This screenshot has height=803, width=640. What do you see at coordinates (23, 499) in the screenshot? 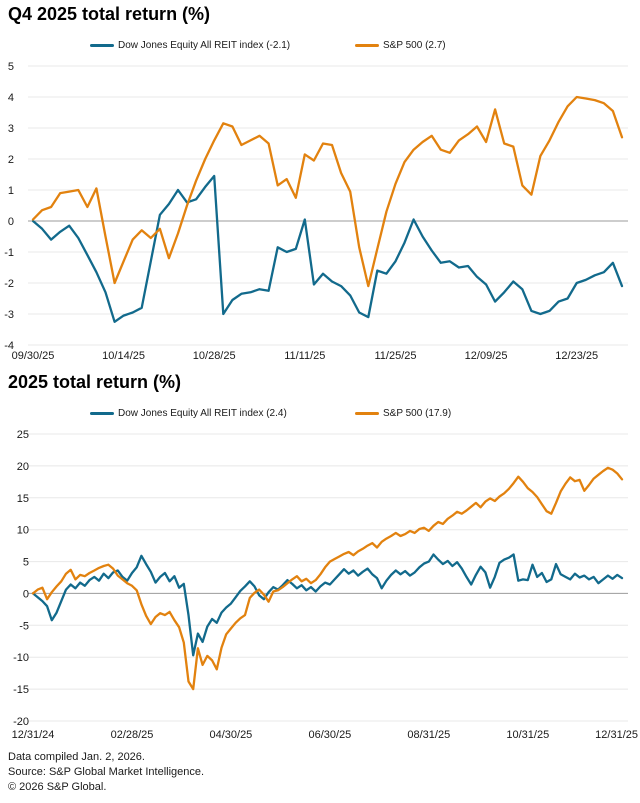
I see `y-tick-label: 15` at bounding box center [23, 499].